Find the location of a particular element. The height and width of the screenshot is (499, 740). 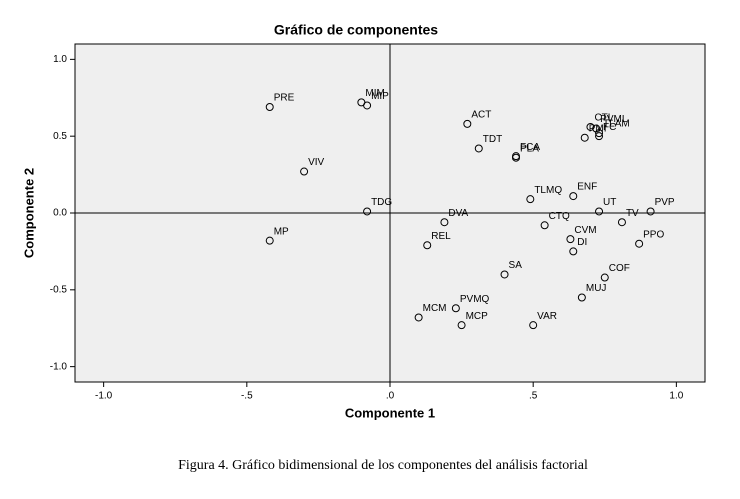

x-tick-label: .0 is located at coordinates (390, 396).